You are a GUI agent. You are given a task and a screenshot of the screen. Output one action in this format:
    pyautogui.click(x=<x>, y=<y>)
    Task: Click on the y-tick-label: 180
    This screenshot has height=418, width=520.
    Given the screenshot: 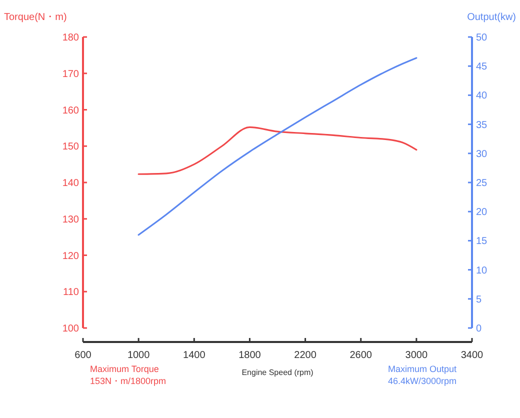 What is the action you would take?
    pyautogui.click(x=71, y=38)
    